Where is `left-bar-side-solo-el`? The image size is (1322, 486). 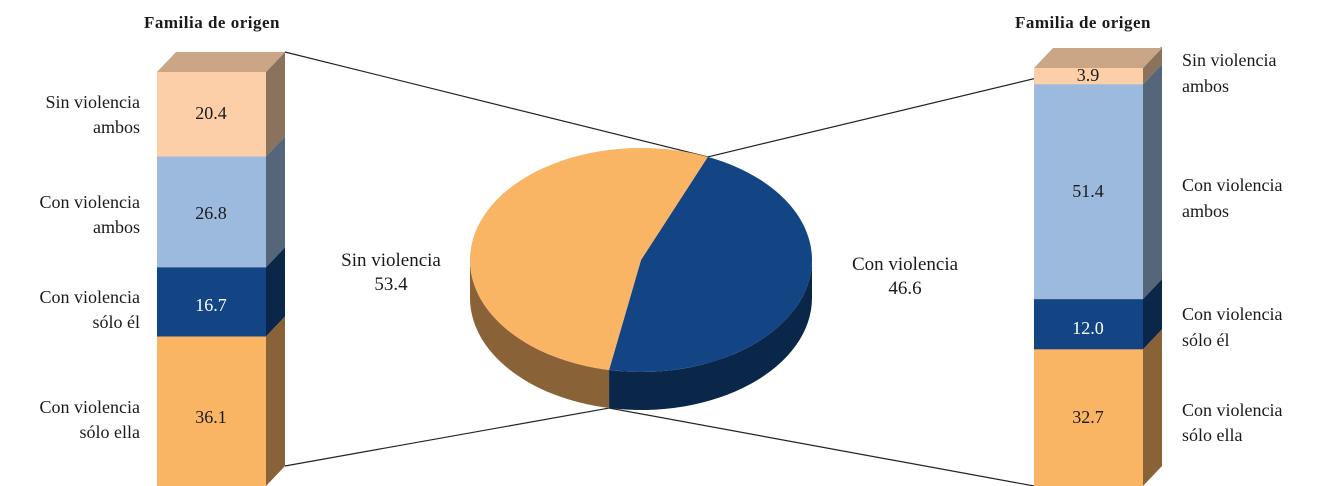 left-bar-side-solo-el is located at coordinates (275, 292).